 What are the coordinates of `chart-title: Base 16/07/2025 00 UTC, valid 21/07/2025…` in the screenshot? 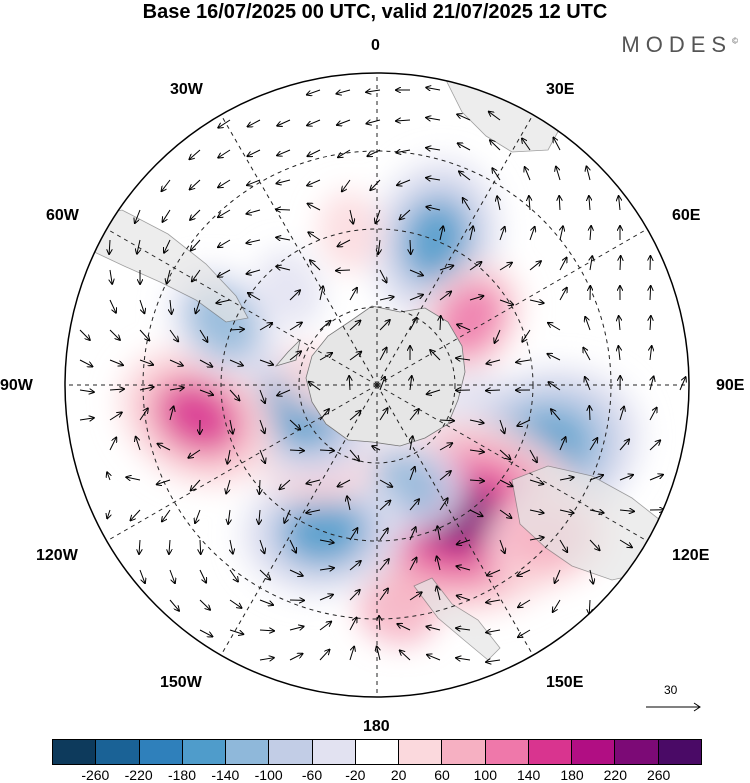 It's located at (375, 12).